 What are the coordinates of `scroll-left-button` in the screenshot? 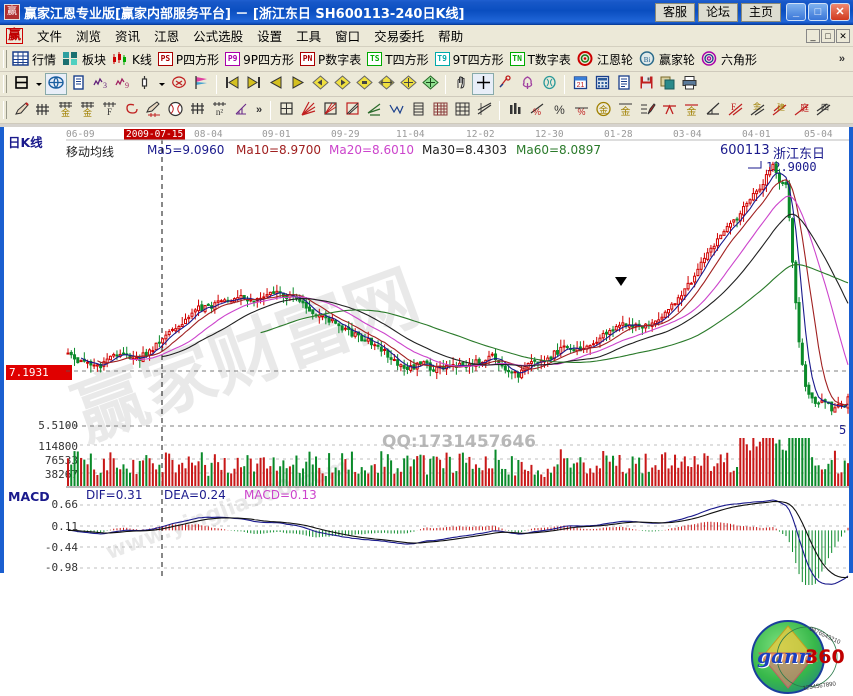 It's located at (320, 84).